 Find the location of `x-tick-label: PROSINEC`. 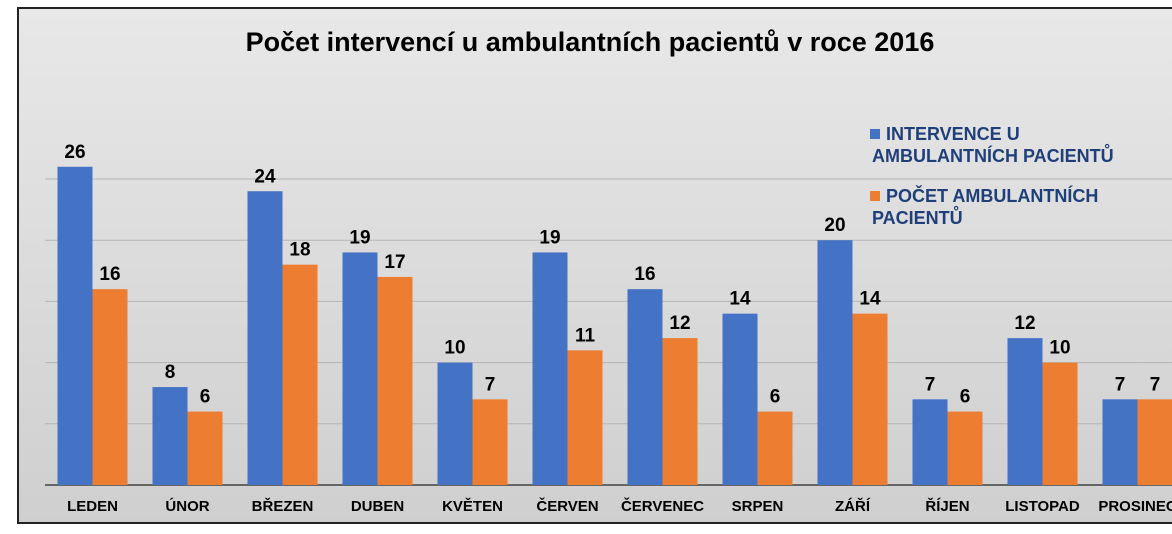

x-tick-label: PROSINEC is located at coordinates (1135, 506).